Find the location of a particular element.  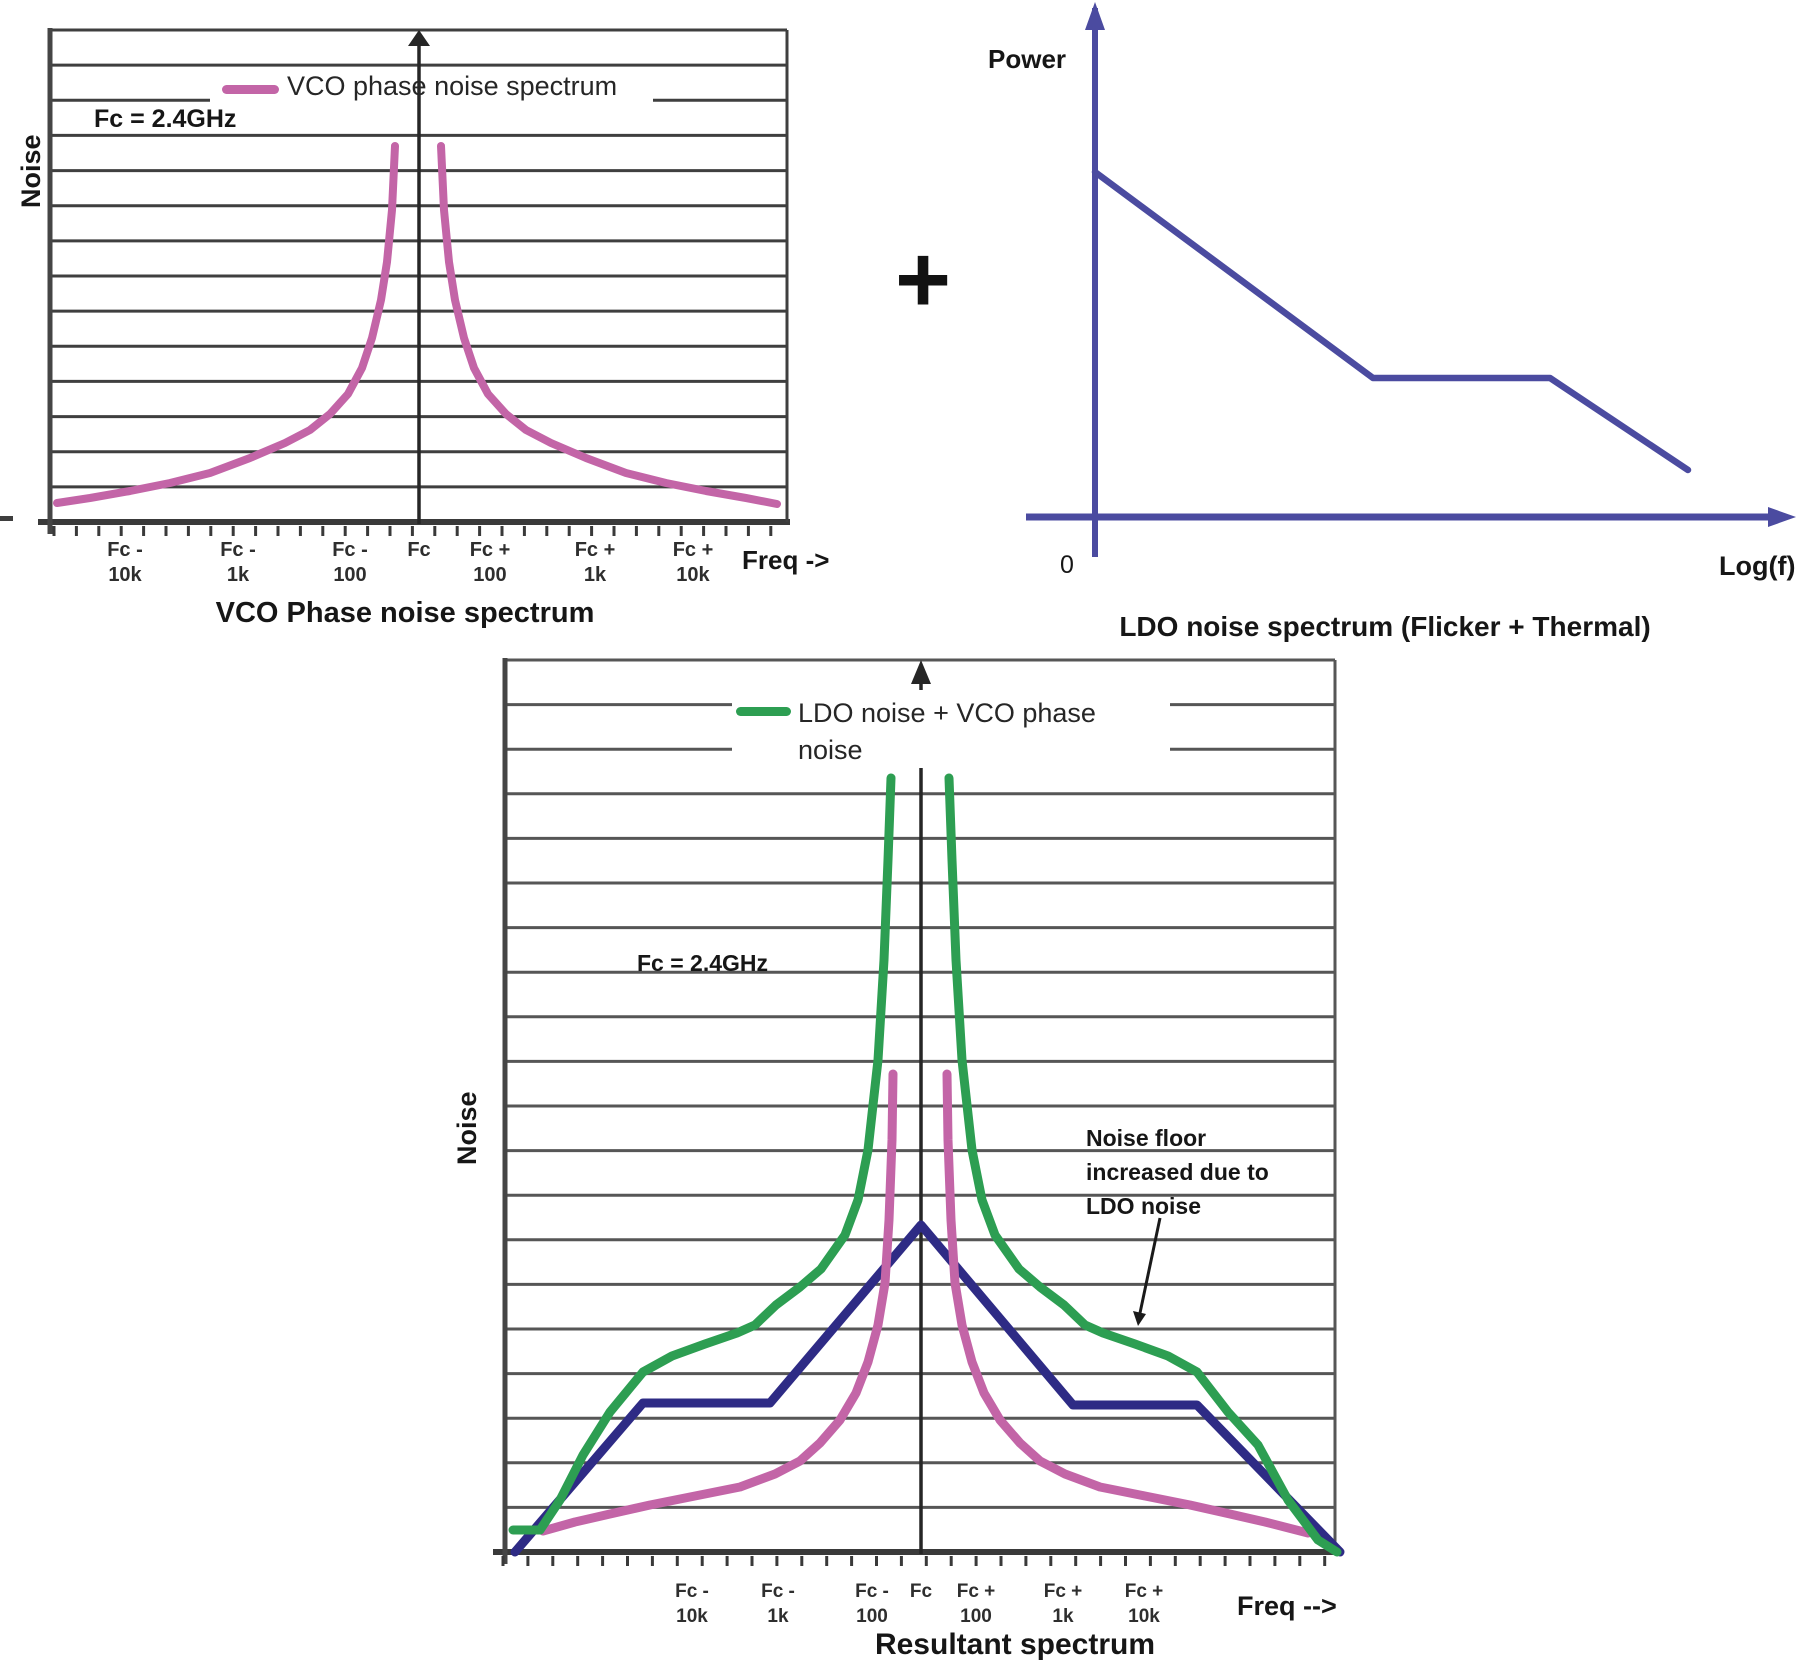

vco-x-axis-label: Freq -> is located at coordinates (786, 560).